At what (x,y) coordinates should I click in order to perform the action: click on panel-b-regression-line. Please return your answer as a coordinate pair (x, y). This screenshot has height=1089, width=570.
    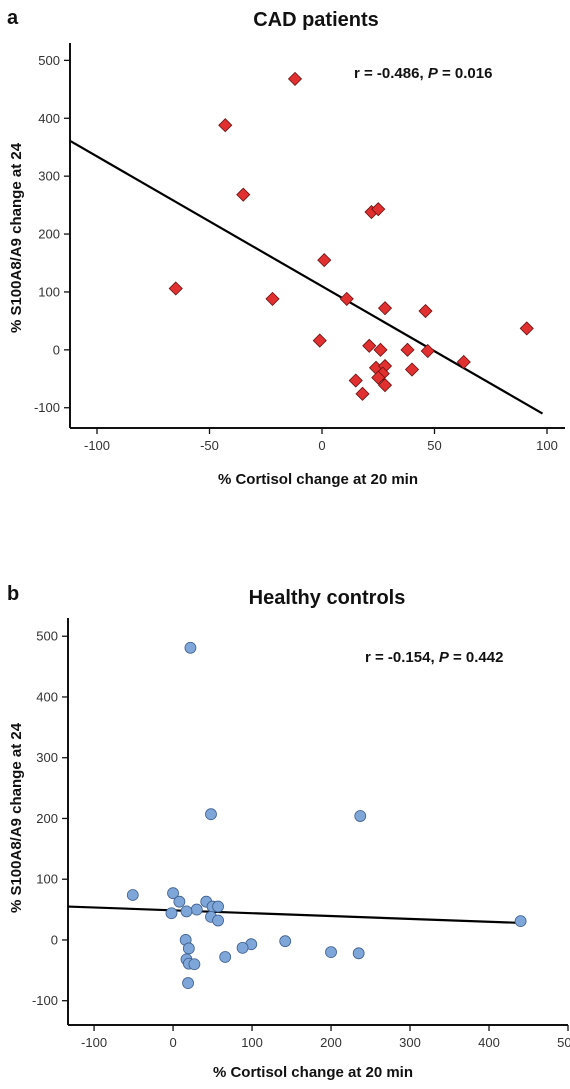
    Looking at the image, I should click on (295, 915).